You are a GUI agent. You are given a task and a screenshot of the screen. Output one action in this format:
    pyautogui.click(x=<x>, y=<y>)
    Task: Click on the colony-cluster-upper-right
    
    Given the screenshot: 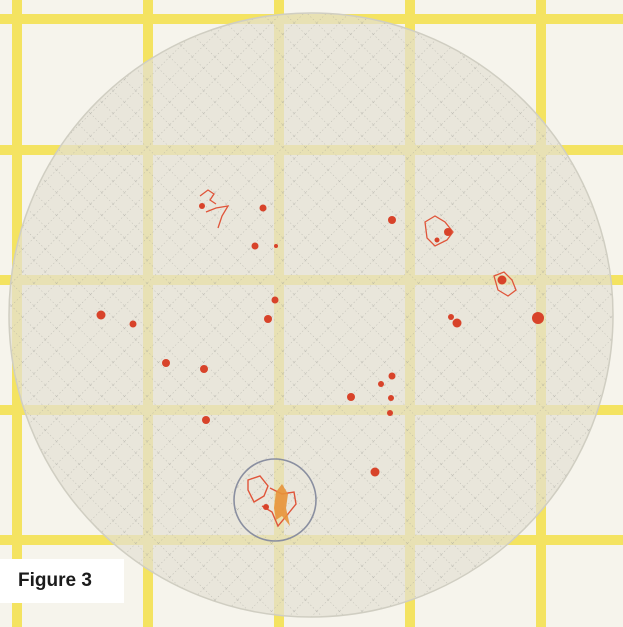 What is the action you would take?
    pyautogui.click(x=439, y=231)
    